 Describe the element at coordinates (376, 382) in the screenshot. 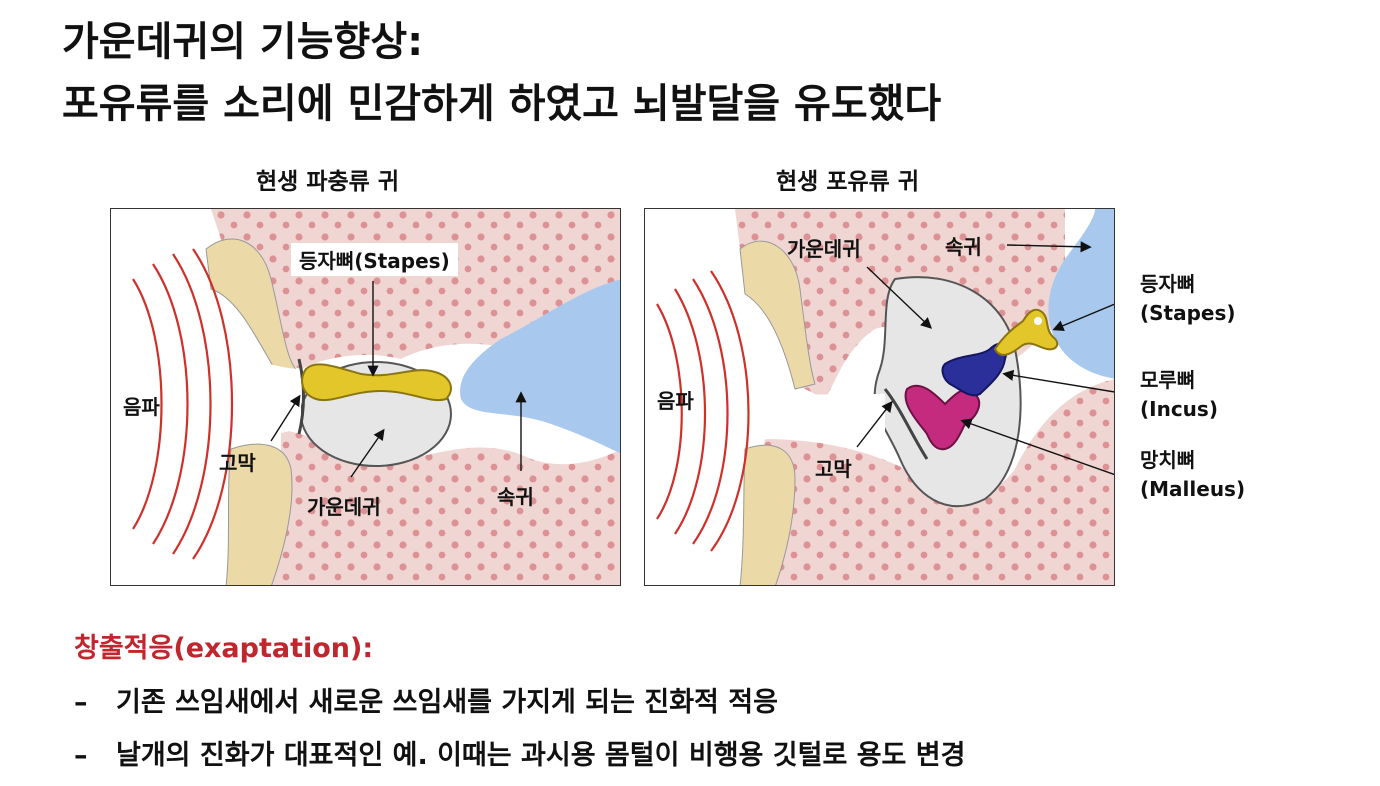

I see `stapes-bone` at that location.